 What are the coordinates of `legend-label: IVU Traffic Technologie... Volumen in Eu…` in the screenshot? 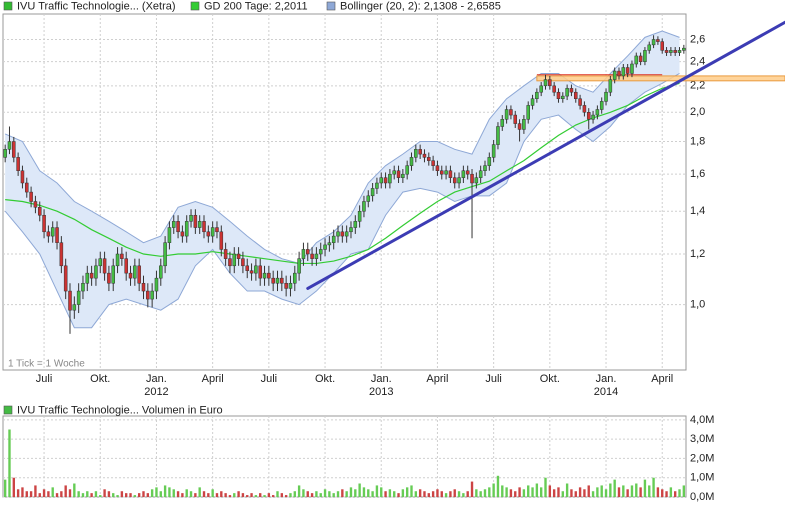 It's located at (120, 410).